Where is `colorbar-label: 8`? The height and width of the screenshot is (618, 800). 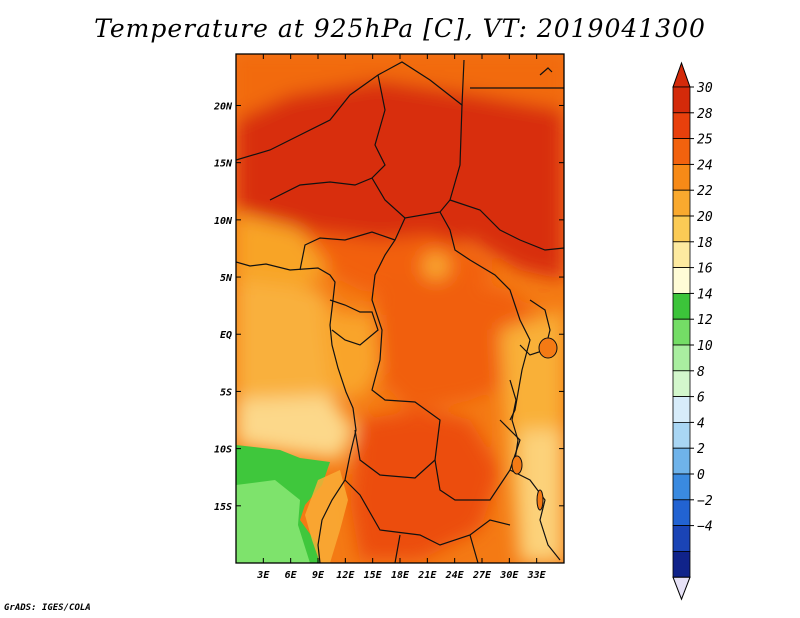
colorbar-label: 8 is located at coordinates (701, 372).